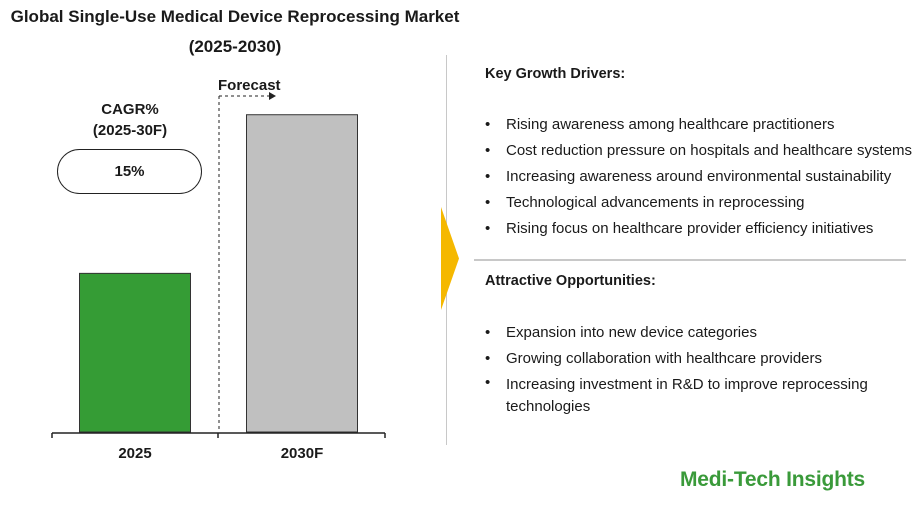 The height and width of the screenshot is (513, 912). I want to click on brand-logo: Medi-Tech Insights, so click(773, 479).